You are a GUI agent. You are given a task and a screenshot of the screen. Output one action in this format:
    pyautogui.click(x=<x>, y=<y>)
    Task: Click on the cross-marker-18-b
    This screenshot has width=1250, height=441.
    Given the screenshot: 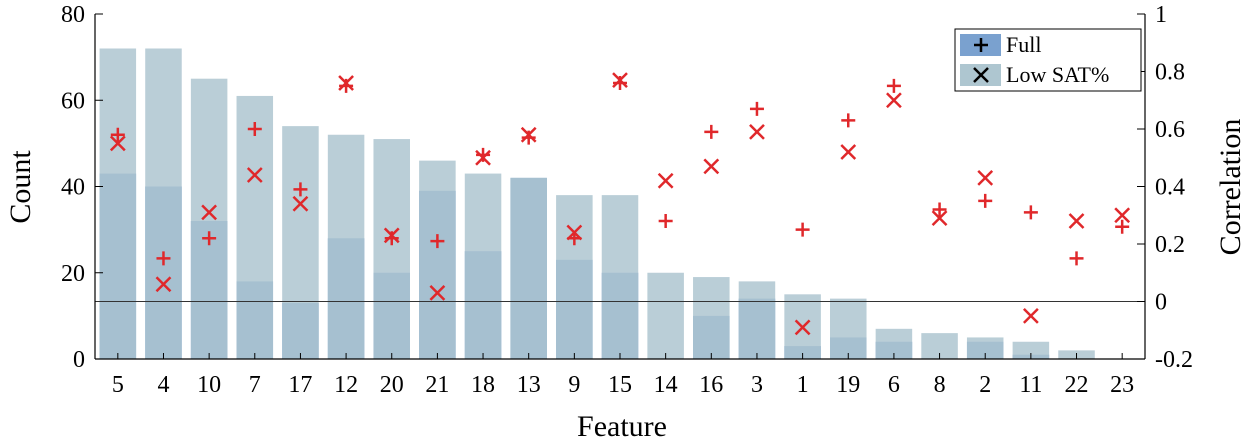 What is the action you would take?
    pyautogui.click(x=483, y=157)
    